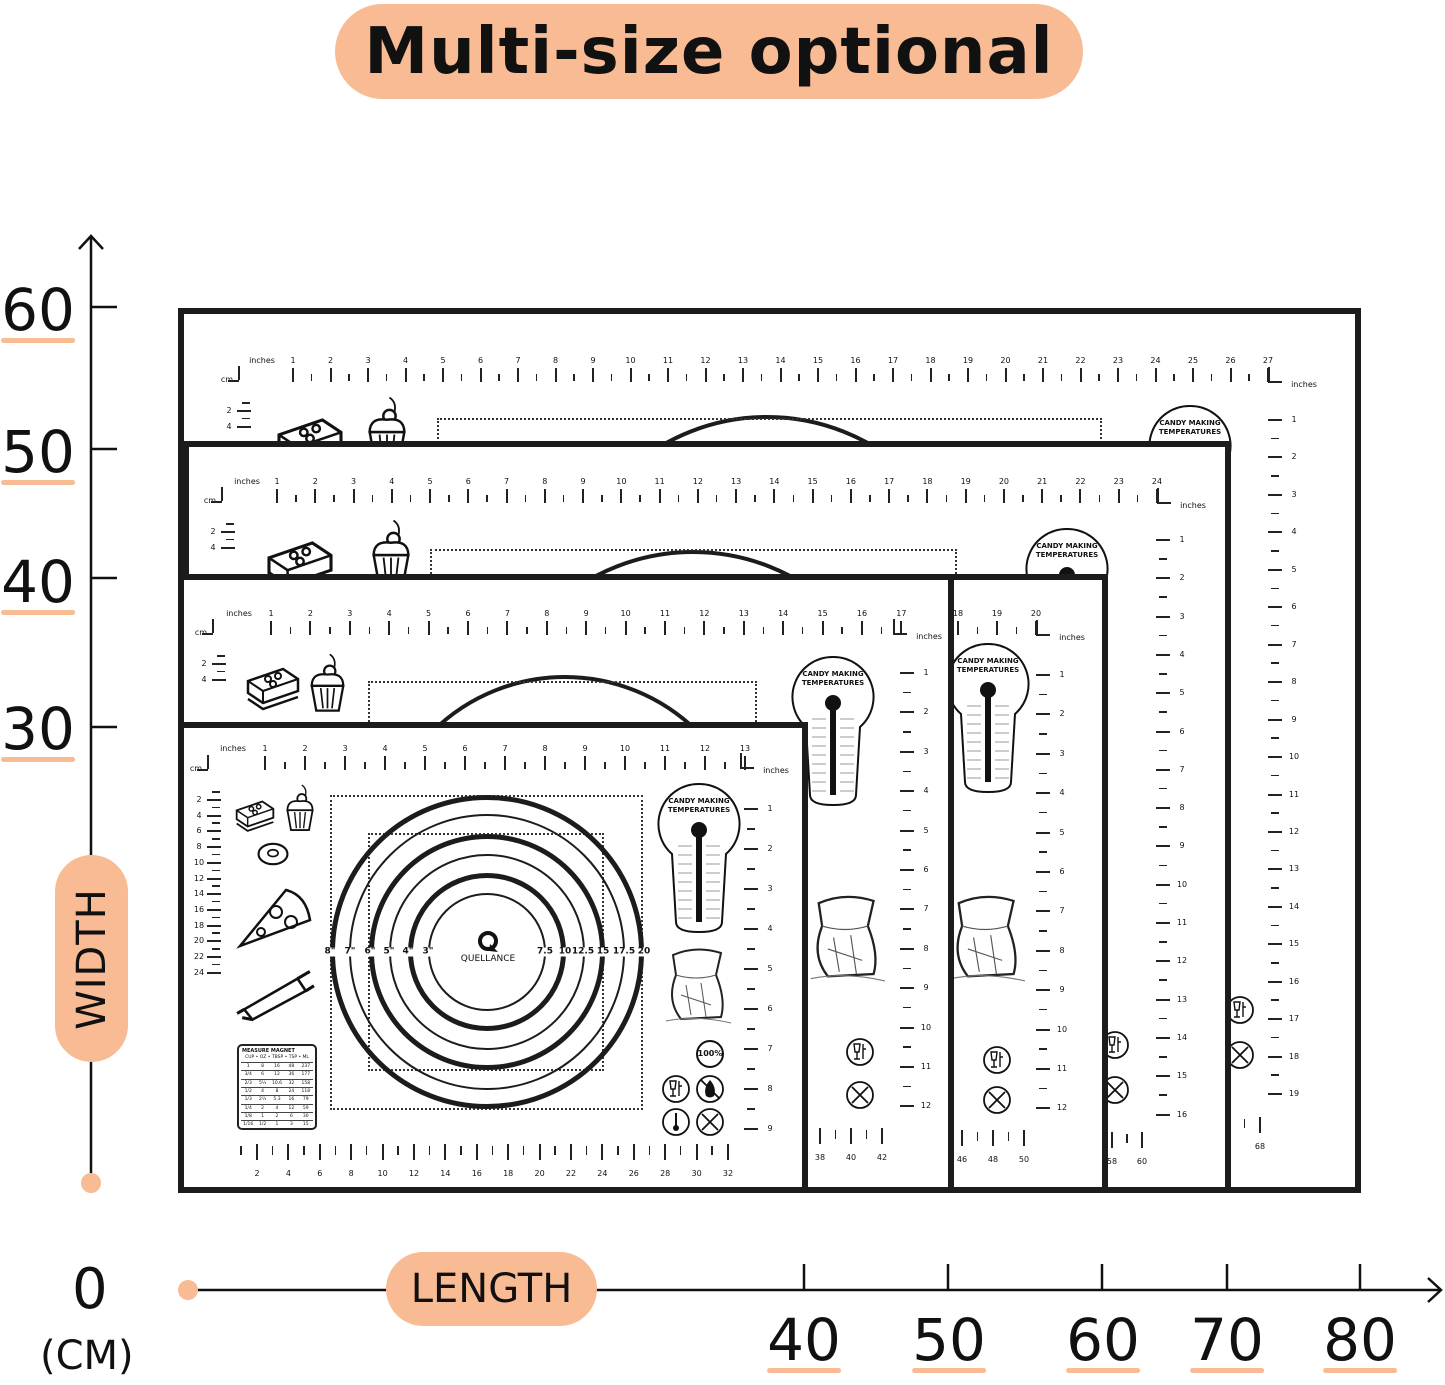 The width and height of the screenshot is (1445, 1385). Describe the element at coordinates (315, 481) in the screenshot. I see `top-inch-label: 2` at that location.